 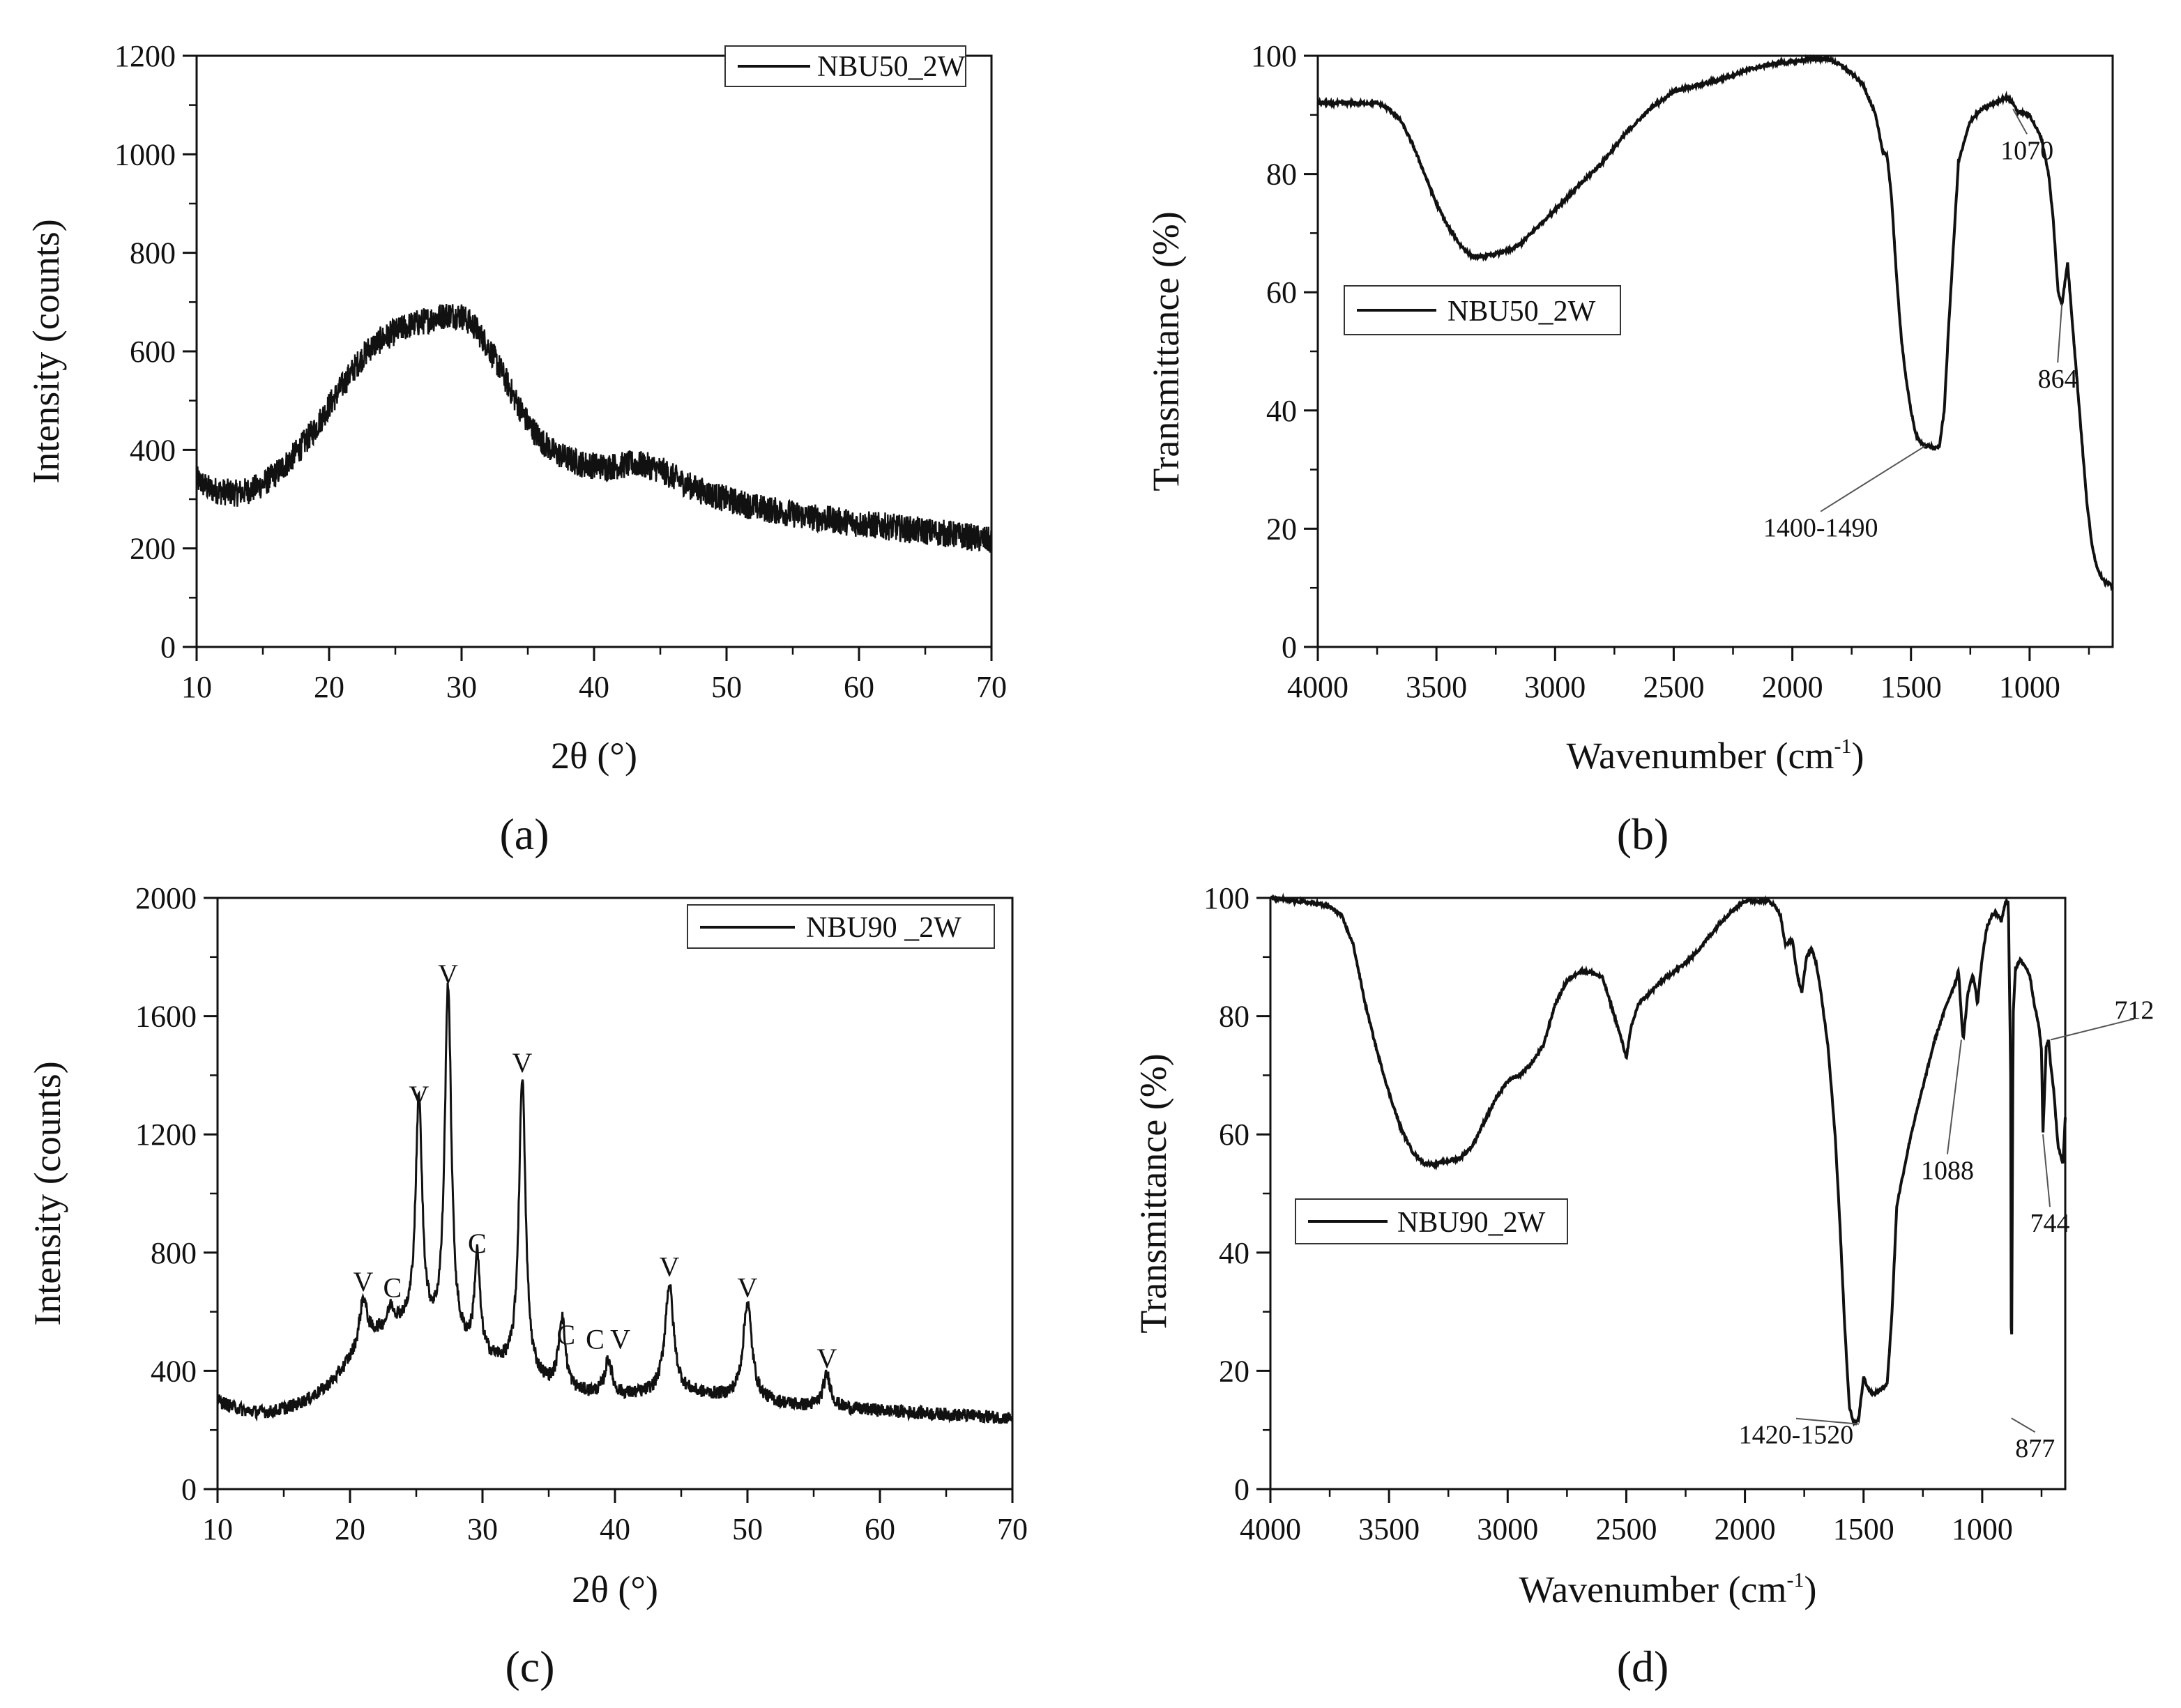 I want to click on x-tick-label: 30, so click(x=483, y=1529).